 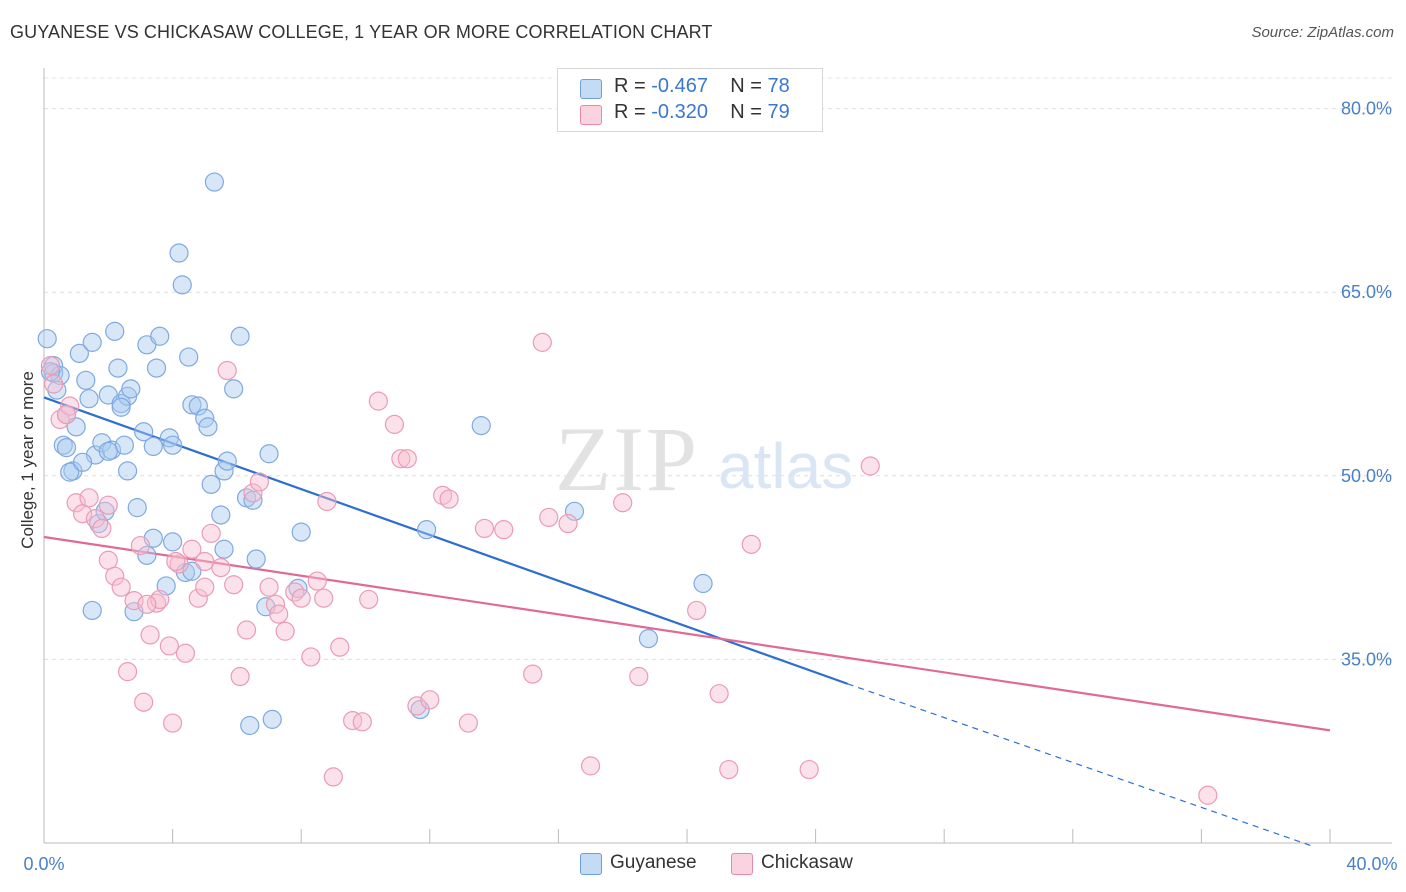 I want to click on legend-r-label-1: R =, so click(x=633, y=86).